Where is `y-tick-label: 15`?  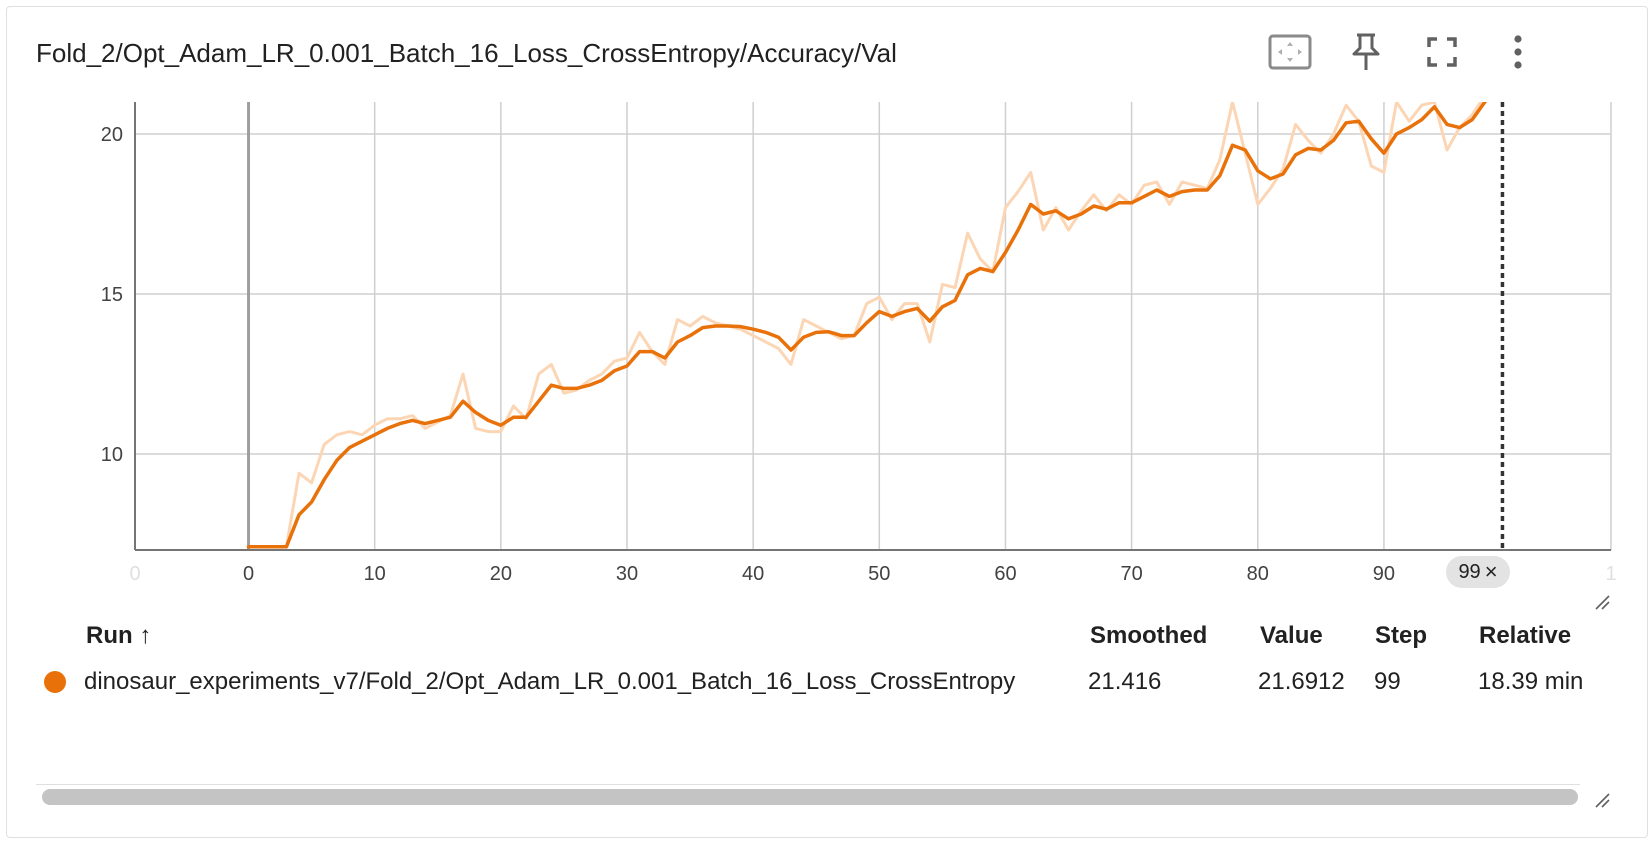
y-tick-label: 15 is located at coordinates (112, 295).